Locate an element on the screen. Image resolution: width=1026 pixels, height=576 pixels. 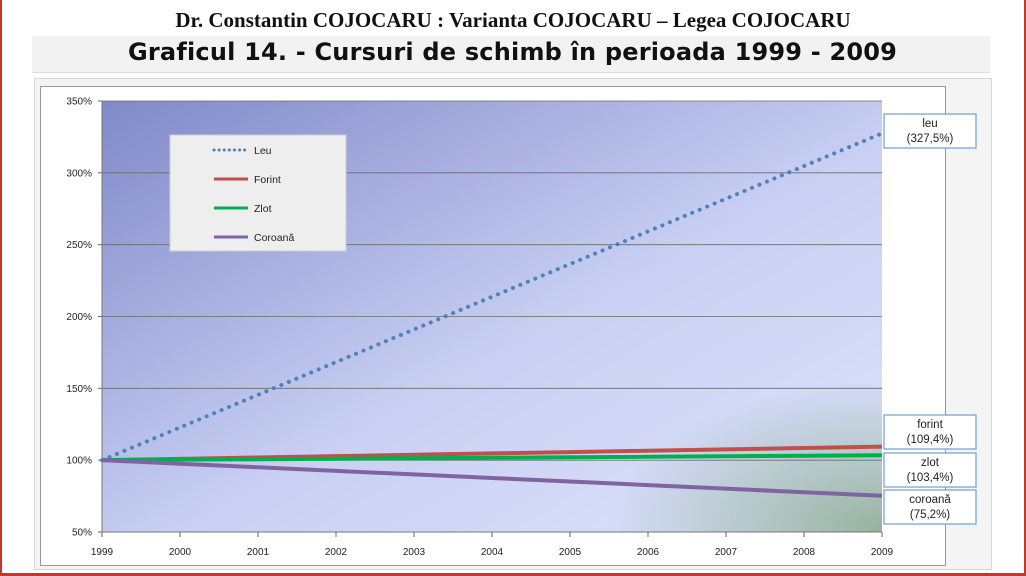
frame-bottom-border is located at coordinates (513, 574).